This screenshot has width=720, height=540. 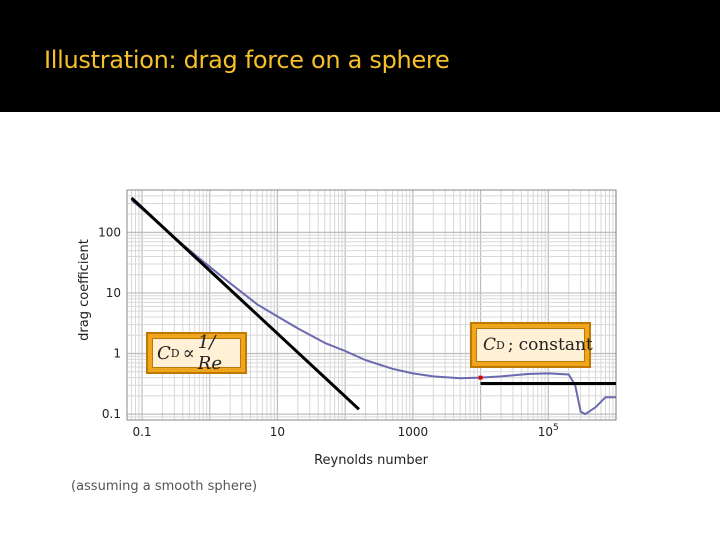 What do you see at coordinates (141, 432) in the screenshot?
I see `x-tick-label: 0.1` at bounding box center [141, 432].